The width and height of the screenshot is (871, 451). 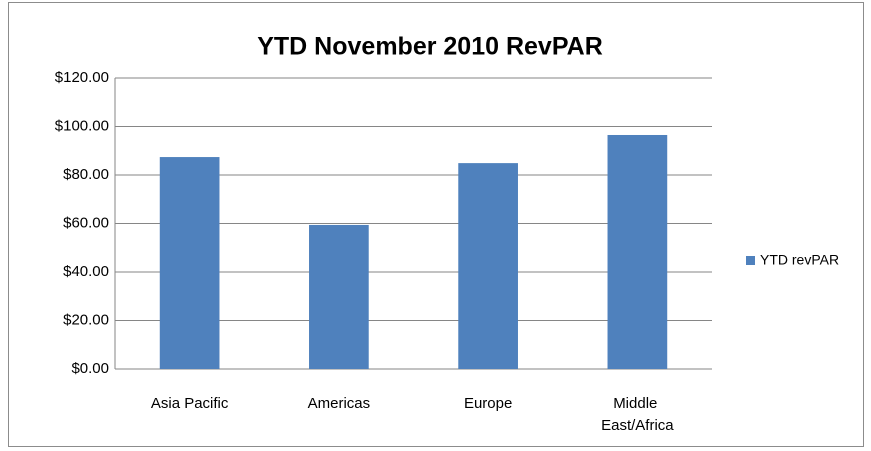 What do you see at coordinates (488, 403) in the screenshot?
I see `x-tick-label: Europe` at bounding box center [488, 403].